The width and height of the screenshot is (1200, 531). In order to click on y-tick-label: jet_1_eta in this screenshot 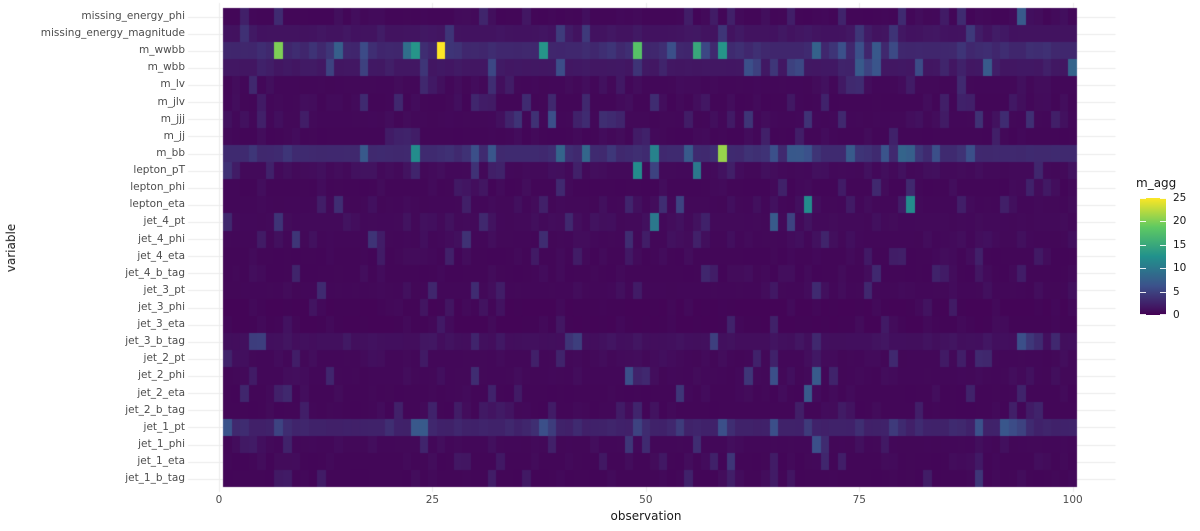, I will do `click(161, 461)`.